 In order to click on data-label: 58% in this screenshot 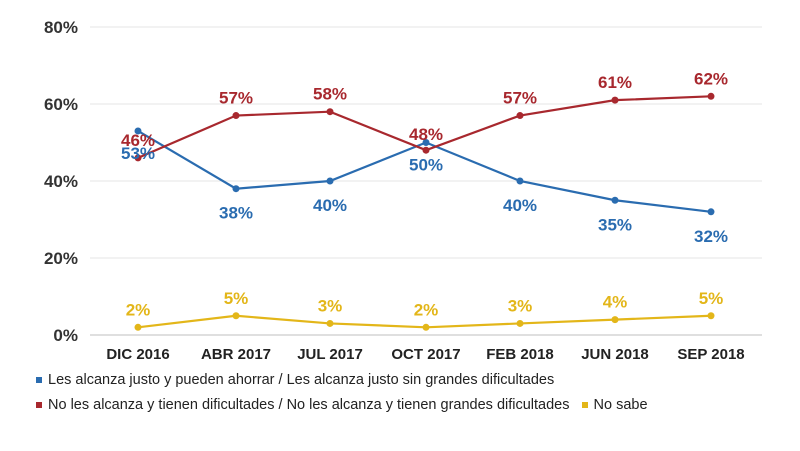, I will do `click(330, 94)`.